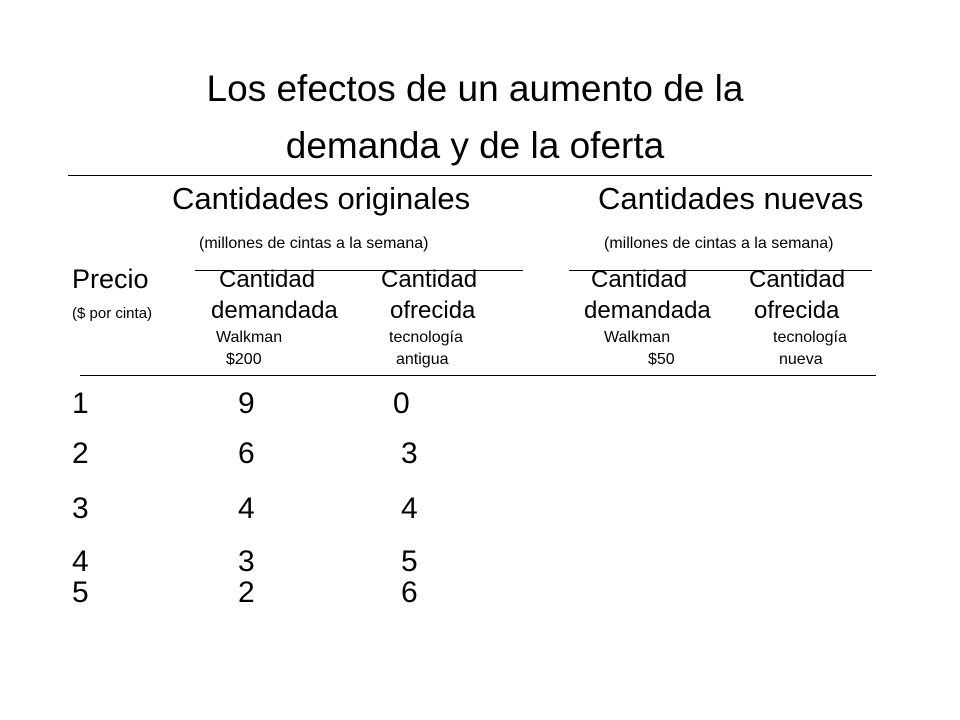  I want to click on new-supply-header-l2: ofrecida, so click(797, 310).